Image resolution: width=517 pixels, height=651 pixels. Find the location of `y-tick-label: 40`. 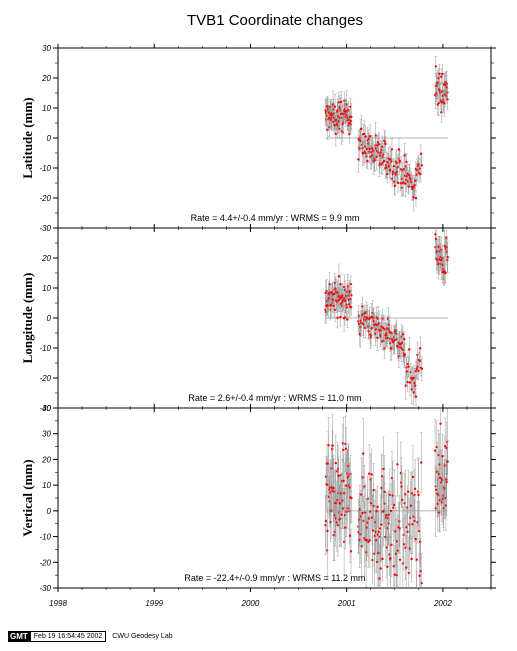

y-tick-label: 40 is located at coordinates (46, 408).